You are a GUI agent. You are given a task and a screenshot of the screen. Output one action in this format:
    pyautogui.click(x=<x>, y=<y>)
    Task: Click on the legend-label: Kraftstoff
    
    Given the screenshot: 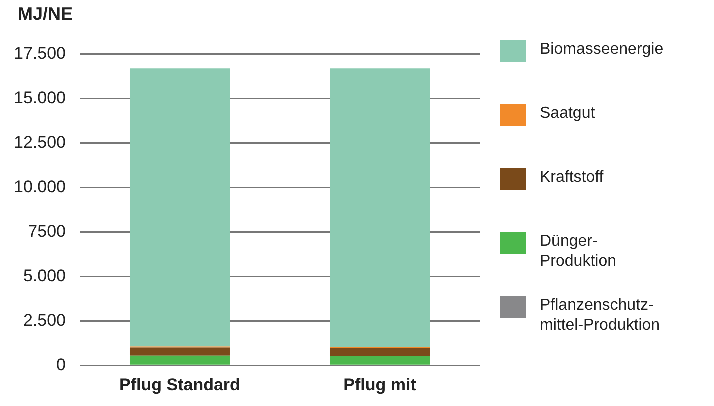 What is the action you would take?
    pyautogui.click(x=572, y=178)
    